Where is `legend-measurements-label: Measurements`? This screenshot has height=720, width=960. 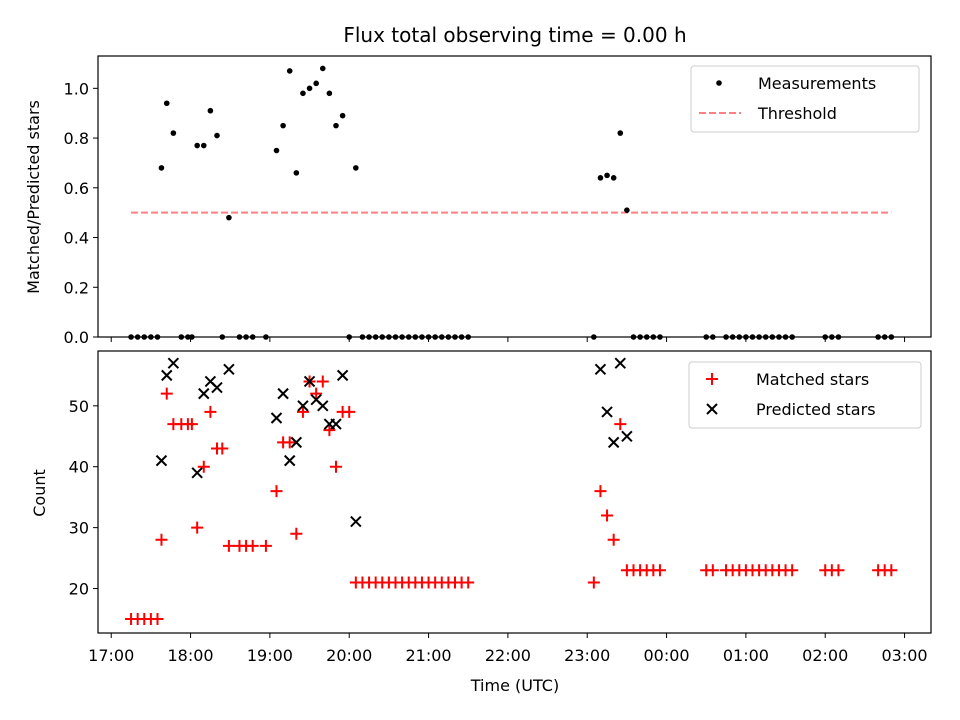
legend-measurements-label: Measurements is located at coordinates (817, 83).